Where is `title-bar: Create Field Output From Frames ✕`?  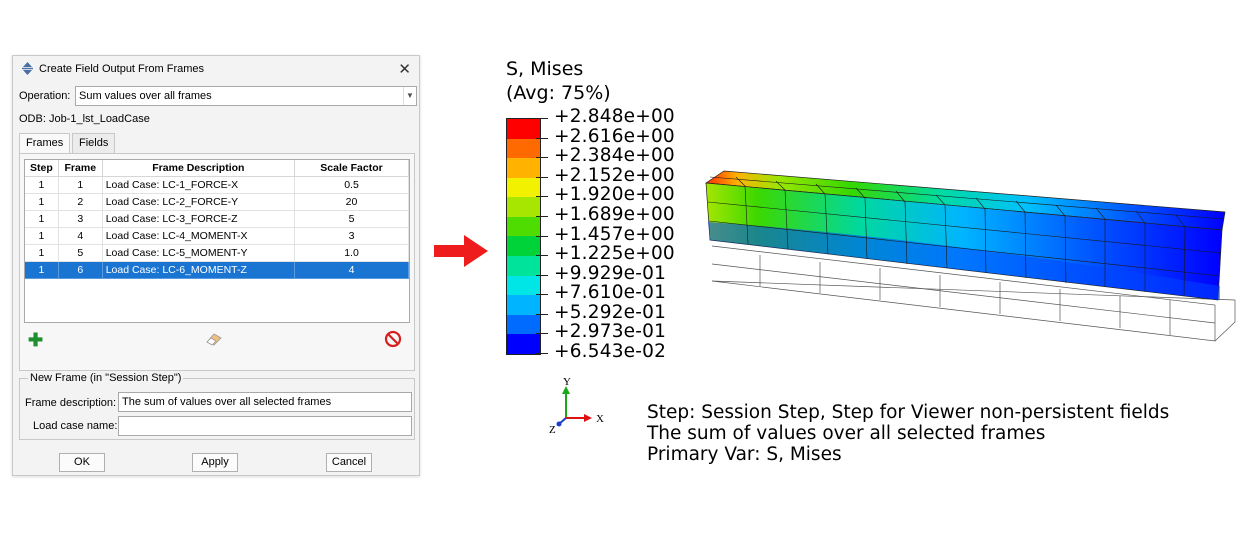
title-bar: Create Field Output From Frames ✕ is located at coordinates (216, 69).